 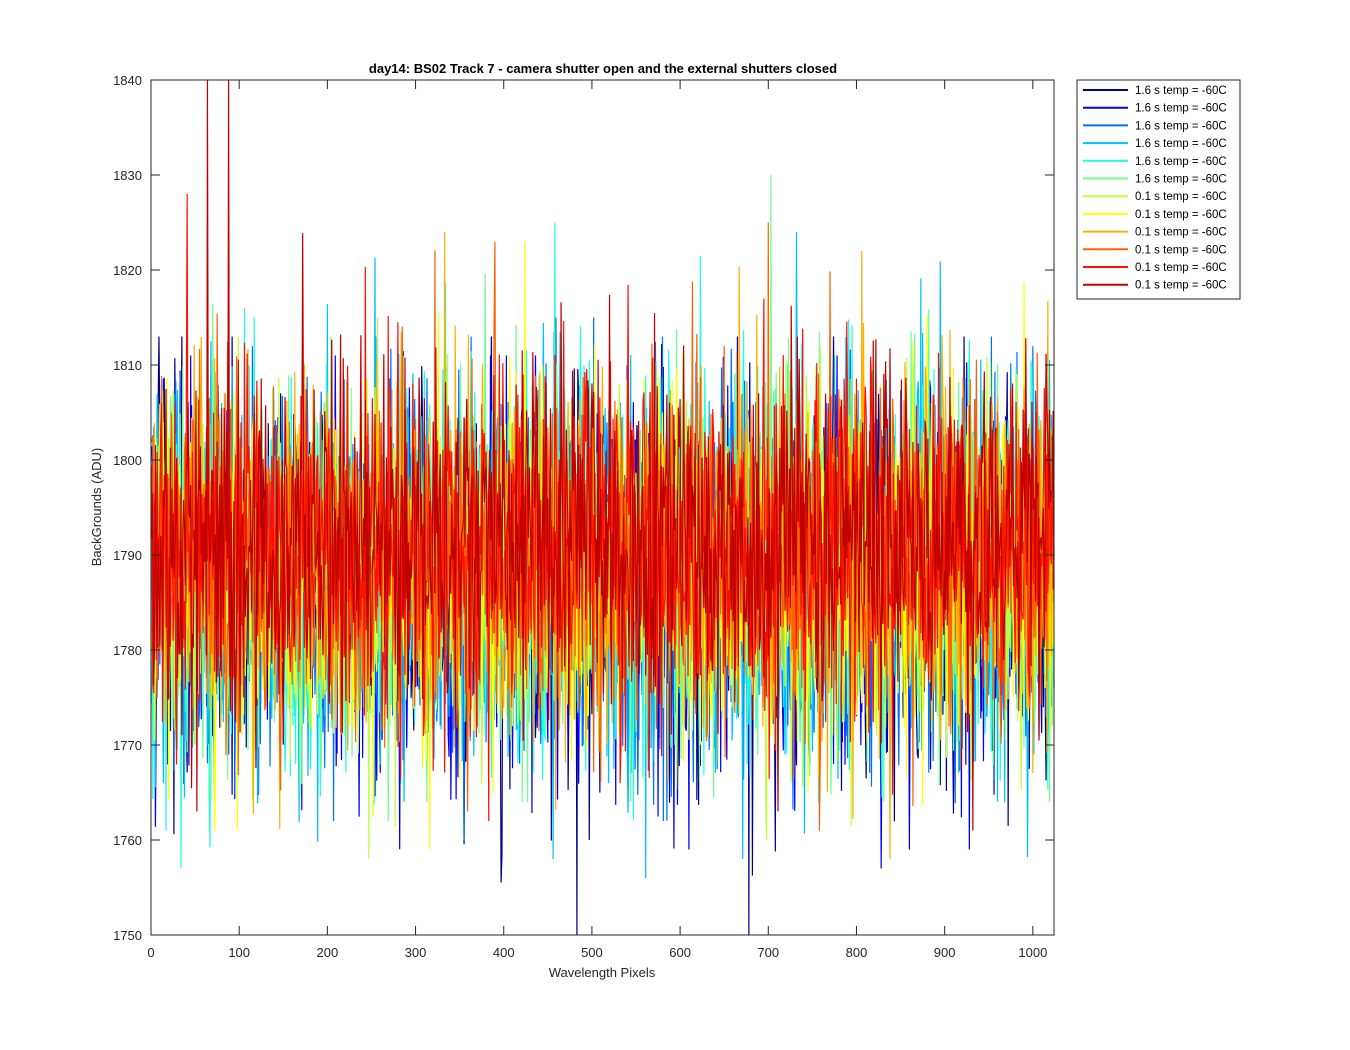 I want to click on y-tick-label: 1750, so click(x=127, y=935).